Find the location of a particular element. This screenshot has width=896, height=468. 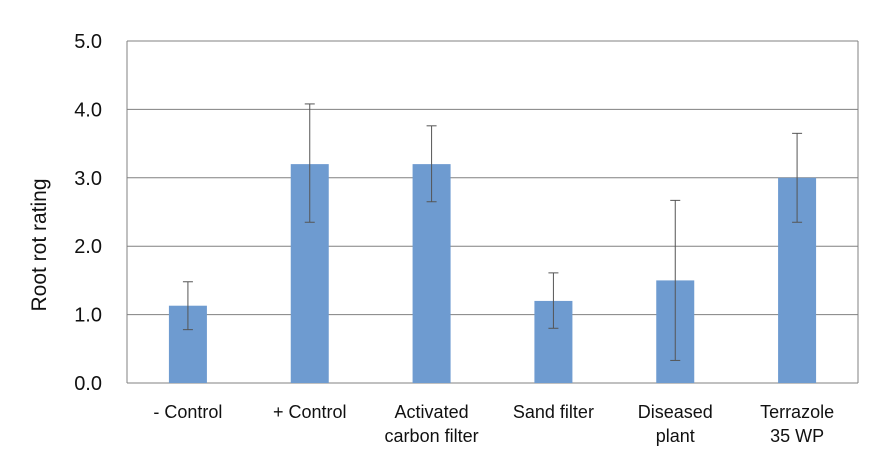

y-tick-label: 1.0 is located at coordinates (88, 316).